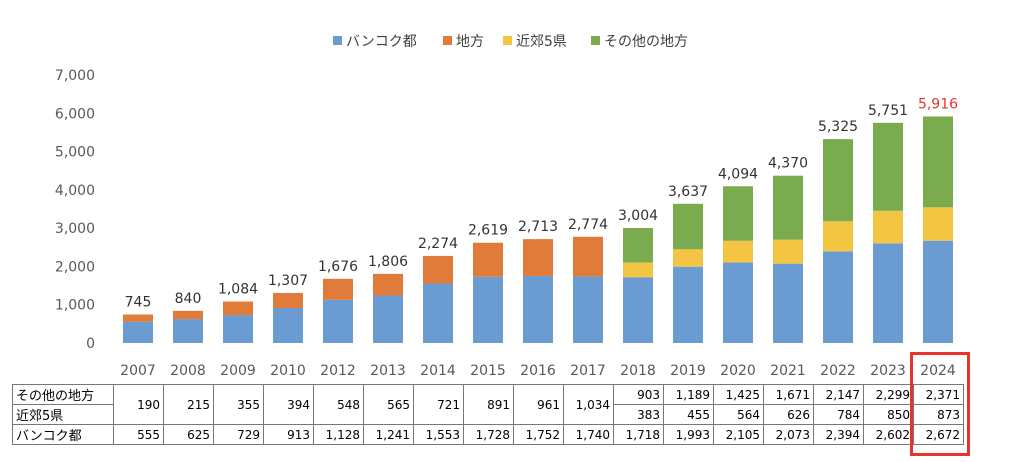  What do you see at coordinates (288, 371) in the screenshot?
I see `x-tick-label: 2010` at bounding box center [288, 371].